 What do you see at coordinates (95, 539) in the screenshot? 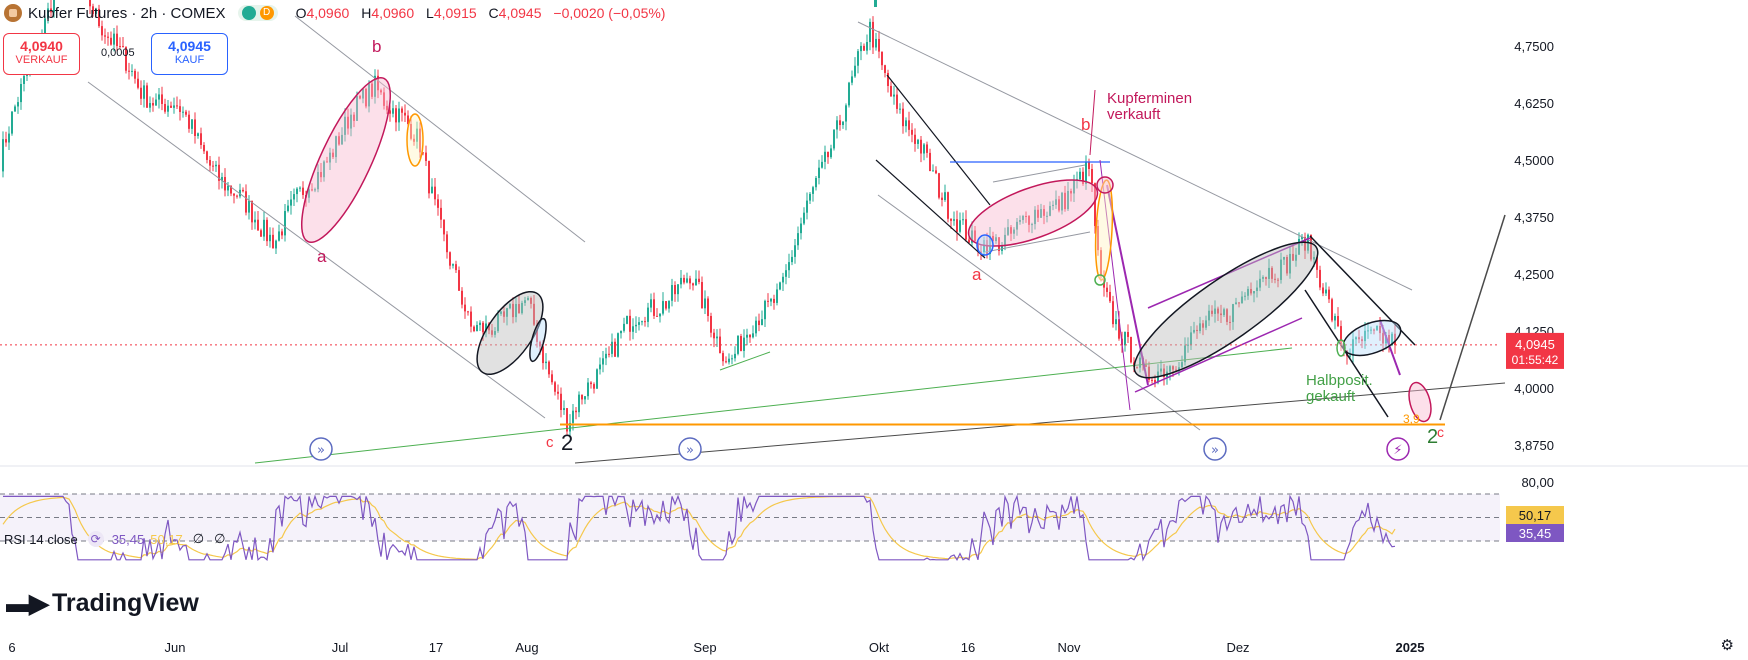
I see `refresh-icon: ⟳` at bounding box center [95, 539].